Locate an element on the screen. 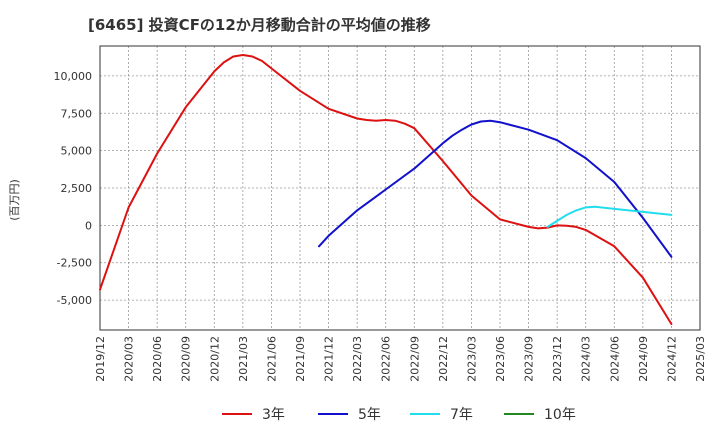 Image resolution: width=720 pixels, height=440 pixels. y-tick-label: 0 is located at coordinates (88, 225).